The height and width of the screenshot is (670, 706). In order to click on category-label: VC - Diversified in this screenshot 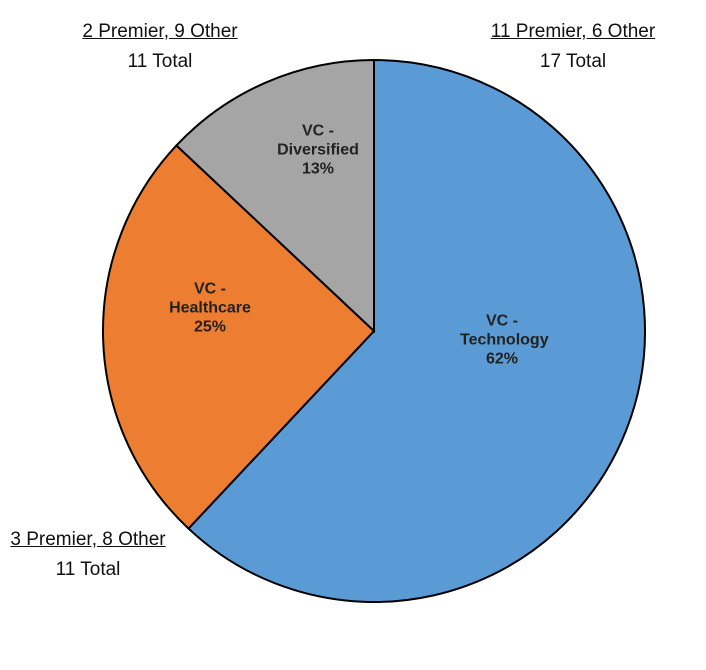, I will do `click(318, 140)`.